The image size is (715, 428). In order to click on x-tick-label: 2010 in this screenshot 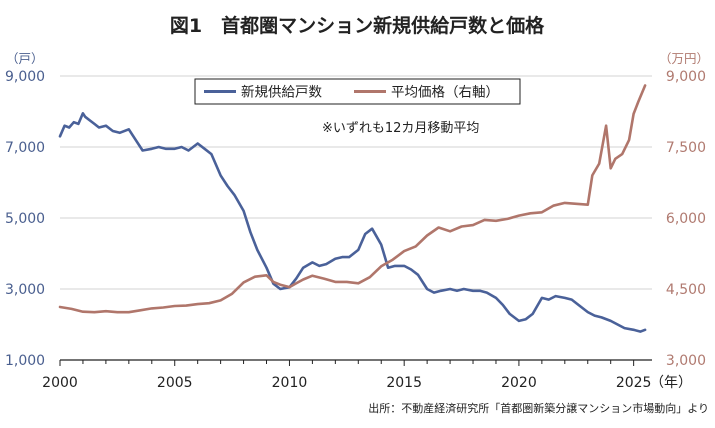, I will do `click(290, 383)`.